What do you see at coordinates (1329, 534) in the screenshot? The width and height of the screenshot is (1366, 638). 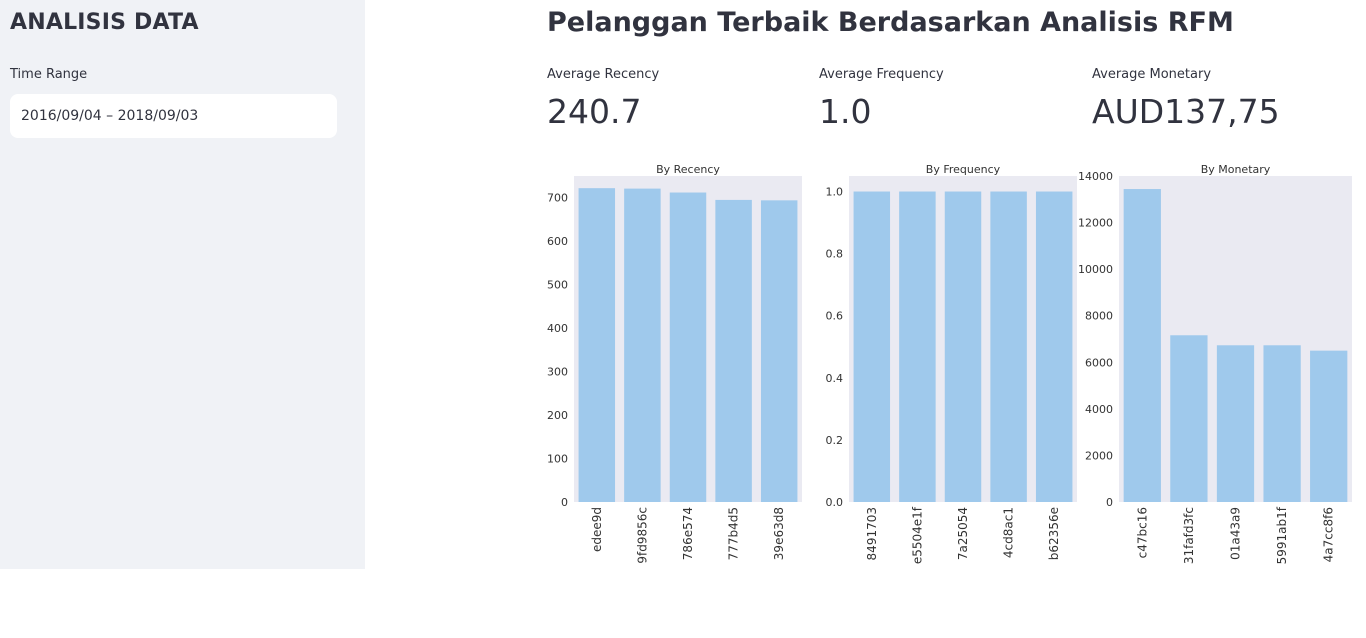 I see `x-tick-label: 4a7cc8f6` at bounding box center [1329, 534].